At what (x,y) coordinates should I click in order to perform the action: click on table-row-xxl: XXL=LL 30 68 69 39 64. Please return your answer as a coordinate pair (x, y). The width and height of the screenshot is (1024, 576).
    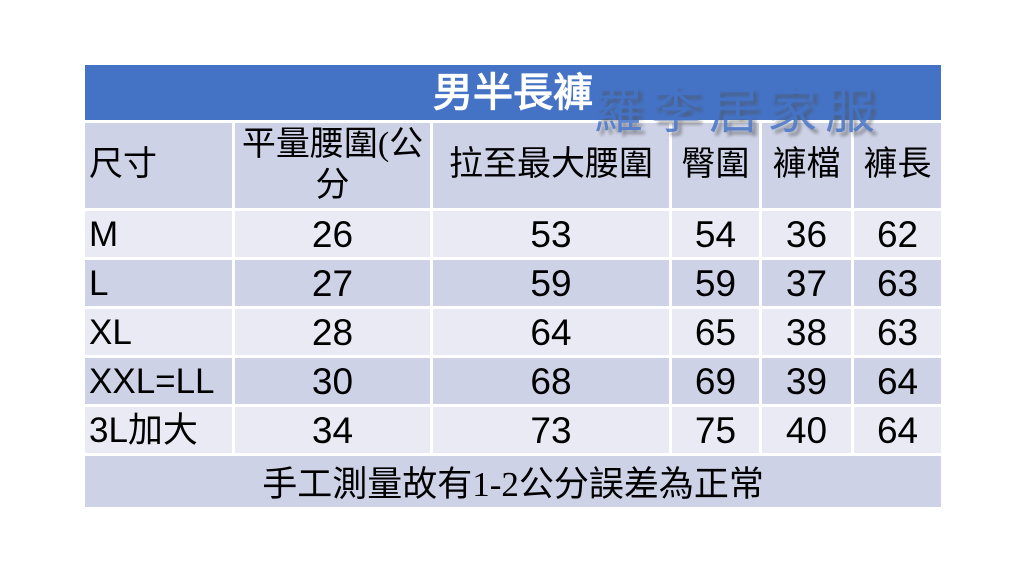
    Looking at the image, I should click on (513, 382).